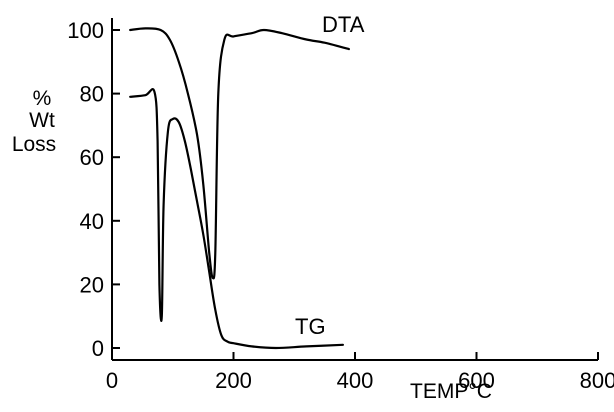  What do you see at coordinates (343, 24) in the screenshot?
I see `series-label-dta: DTA` at bounding box center [343, 24].